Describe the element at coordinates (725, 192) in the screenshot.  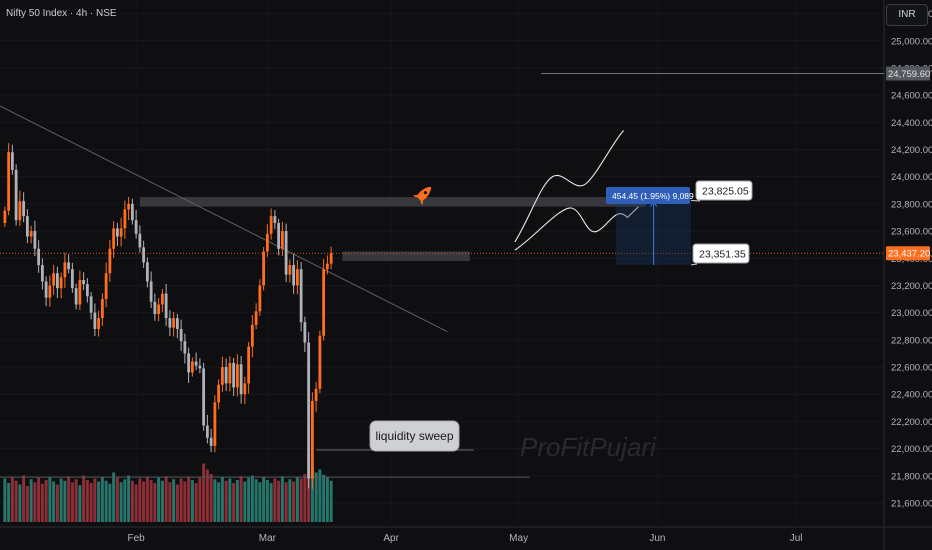
I see `price-callout-text: 23,825.05` at that location.